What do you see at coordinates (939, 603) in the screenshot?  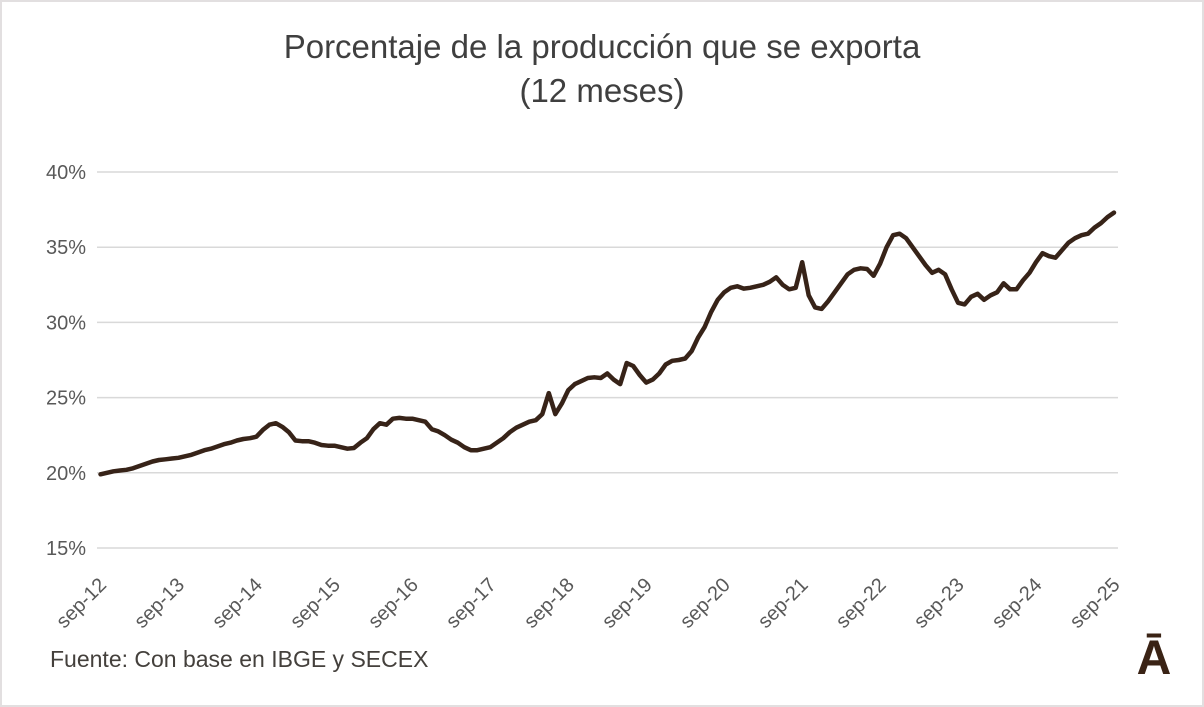 I see `x-tick-label: sep-23` at bounding box center [939, 603].